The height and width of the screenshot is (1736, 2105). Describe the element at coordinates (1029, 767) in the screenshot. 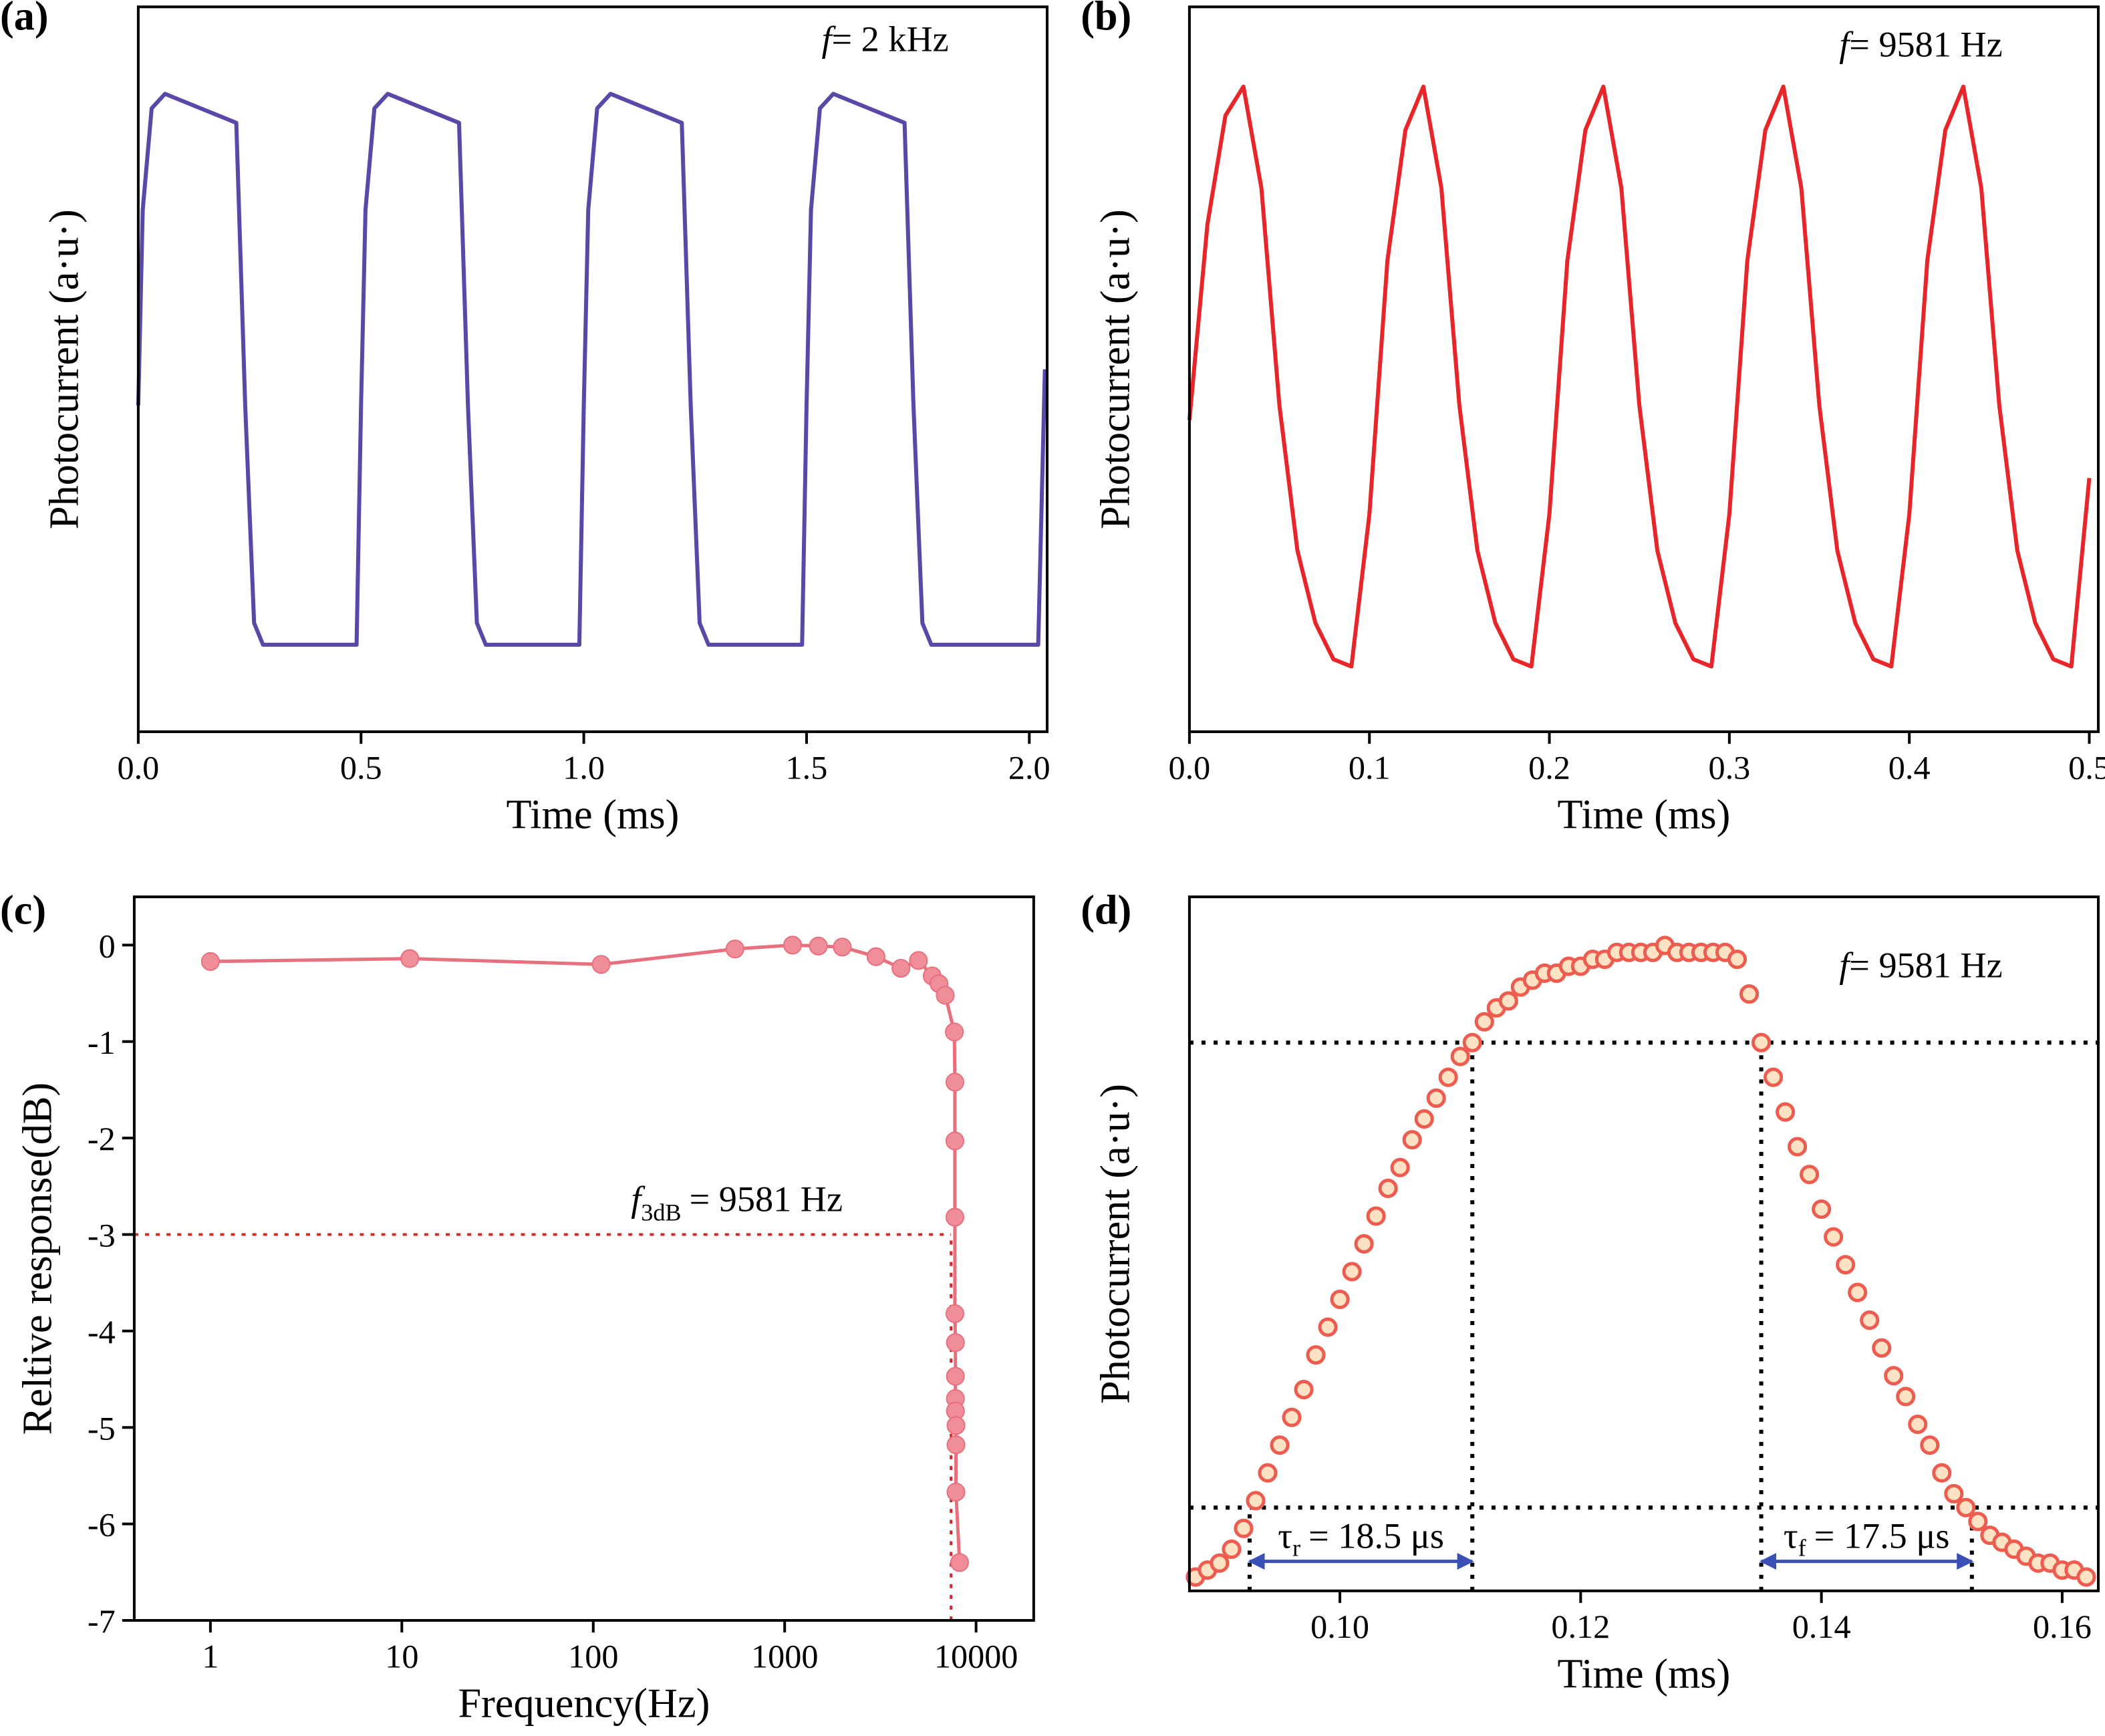

I see `x-tick-label: 2.0` at that location.